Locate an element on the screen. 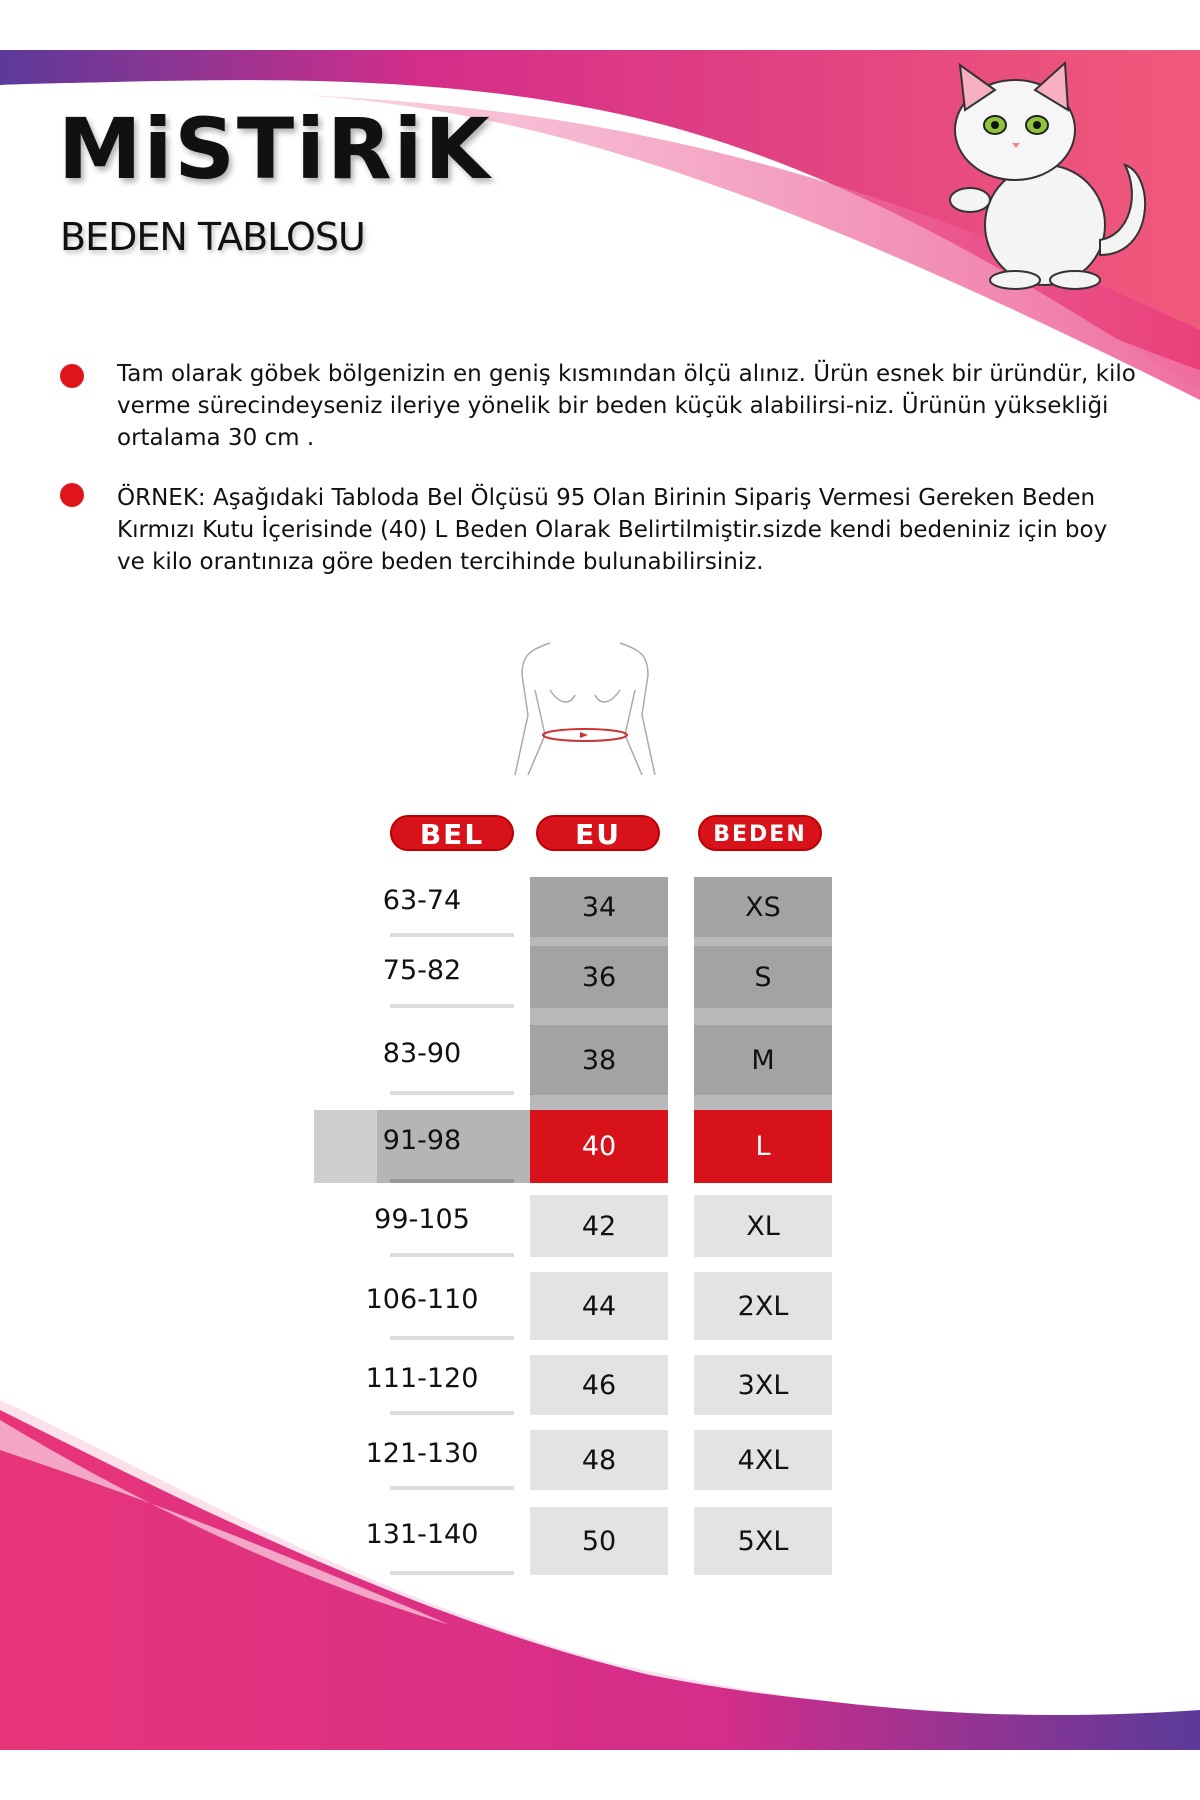 The width and height of the screenshot is (1200, 1800). beden-cell: XL is located at coordinates (763, 1226).